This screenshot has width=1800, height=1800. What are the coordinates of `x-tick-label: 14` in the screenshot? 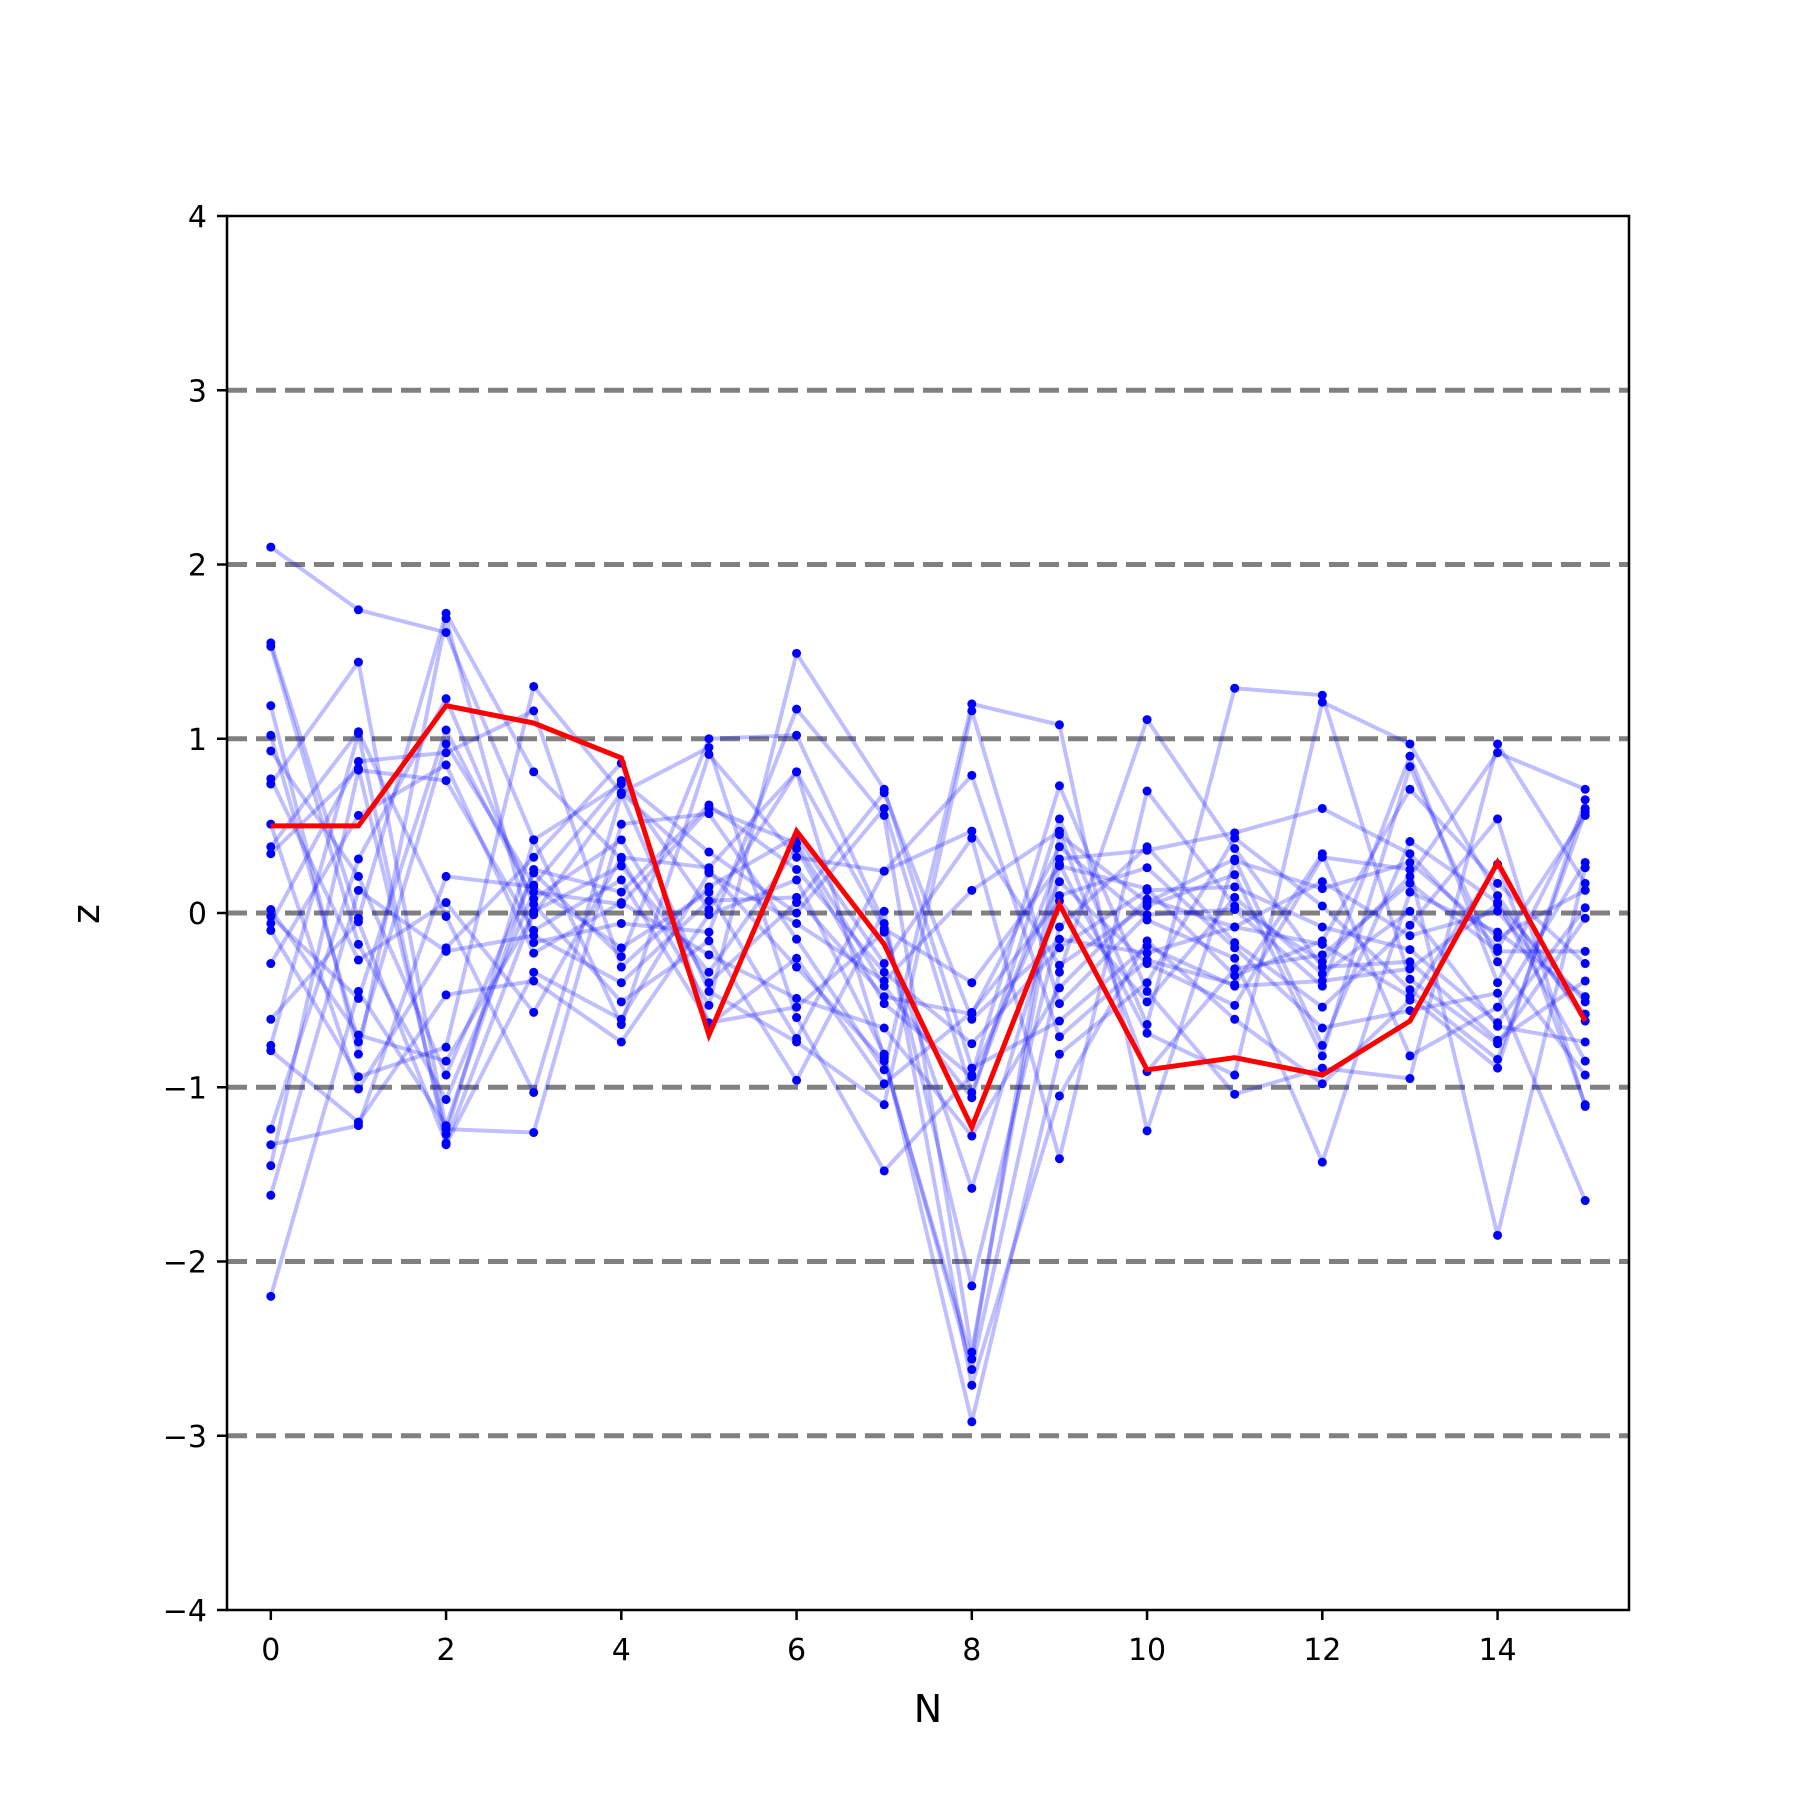 It's located at (1497, 1650).